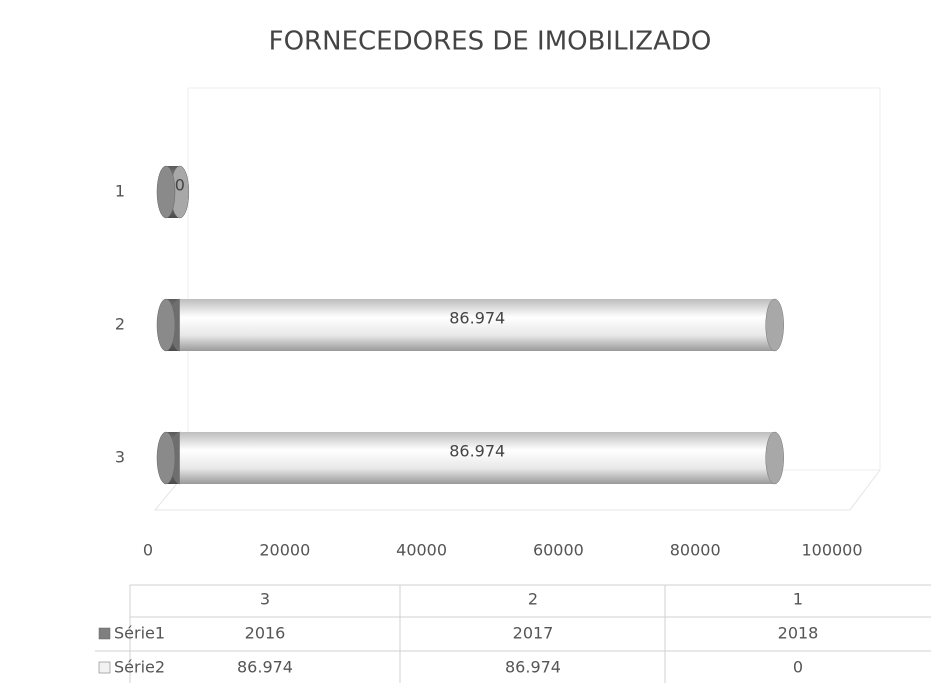 The height and width of the screenshot is (683, 931). What do you see at coordinates (120, 457) in the screenshot?
I see `y-tick-label: 3` at bounding box center [120, 457].